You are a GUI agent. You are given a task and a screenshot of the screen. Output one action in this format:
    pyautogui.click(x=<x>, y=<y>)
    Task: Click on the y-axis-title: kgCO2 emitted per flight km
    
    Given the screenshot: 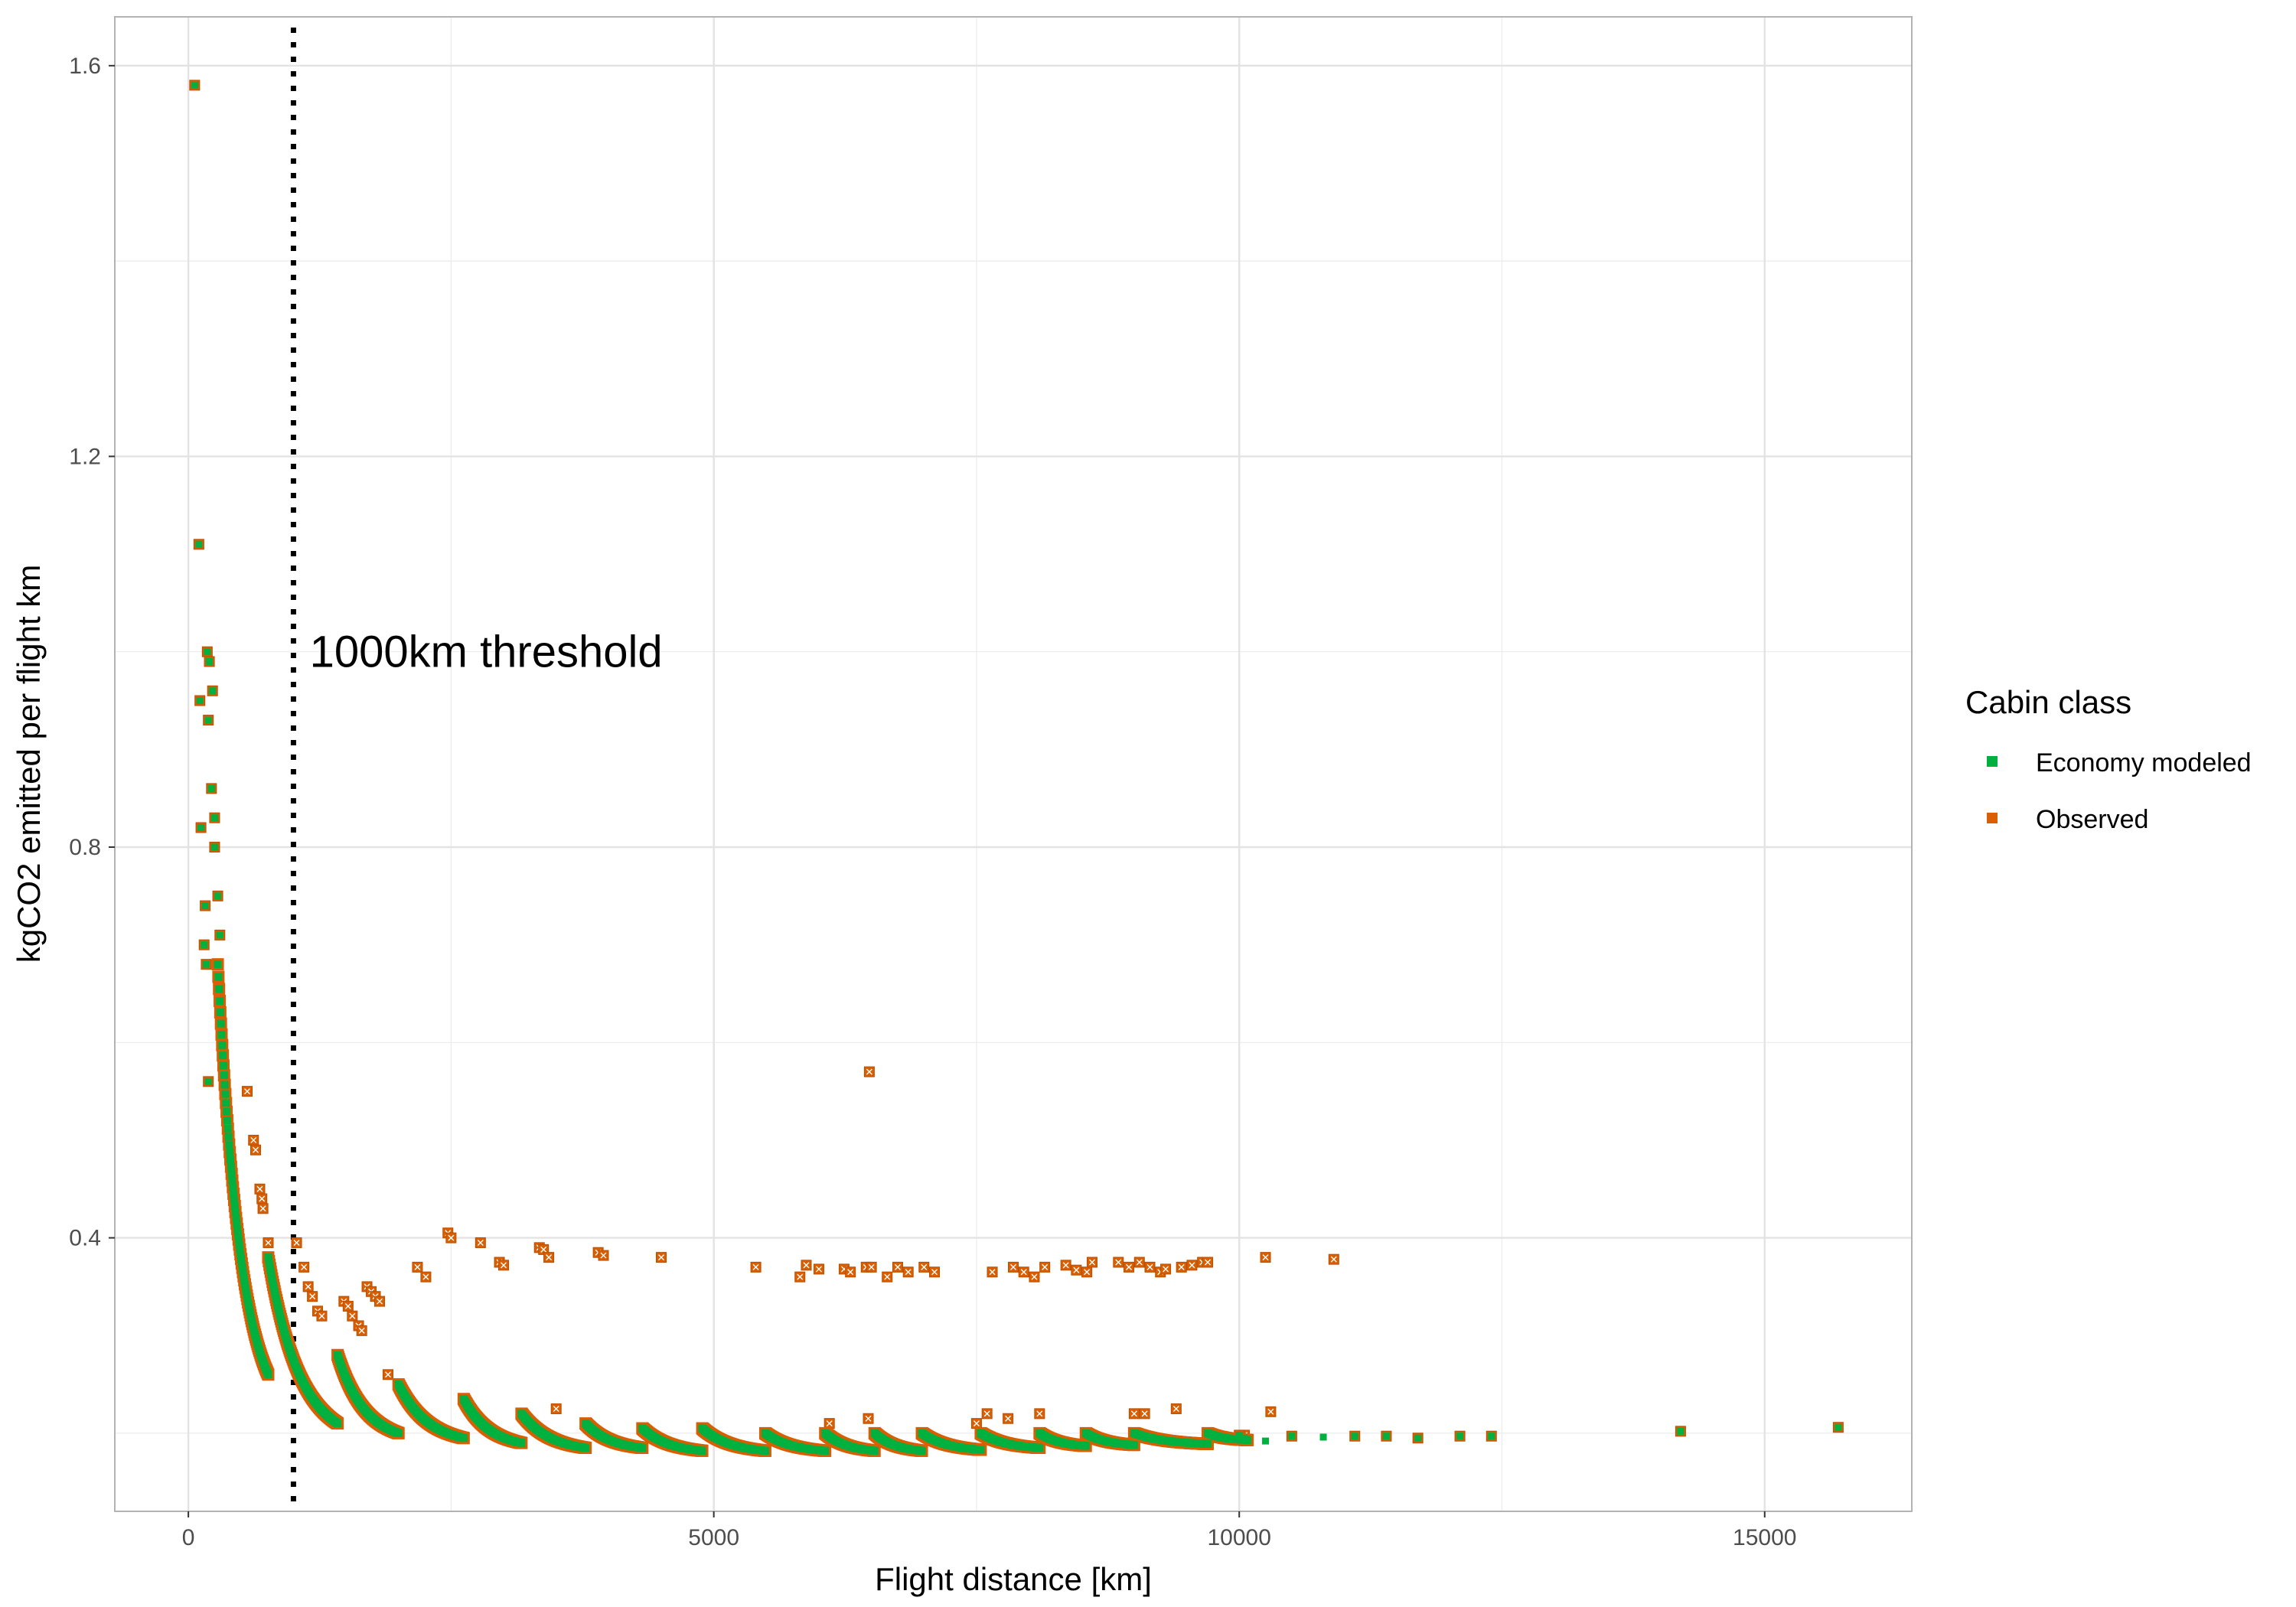 What is the action you would take?
    pyautogui.click(x=29, y=764)
    